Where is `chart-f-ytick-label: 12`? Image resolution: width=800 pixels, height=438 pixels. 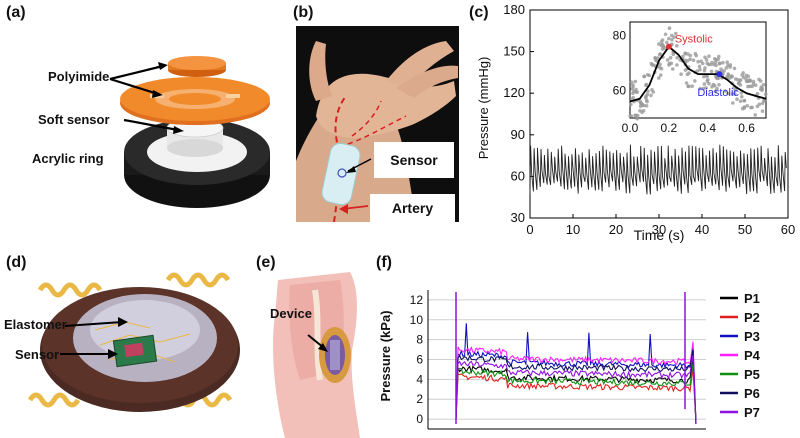
chart-f-ytick-label: 12 is located at coordinates (417, 300).